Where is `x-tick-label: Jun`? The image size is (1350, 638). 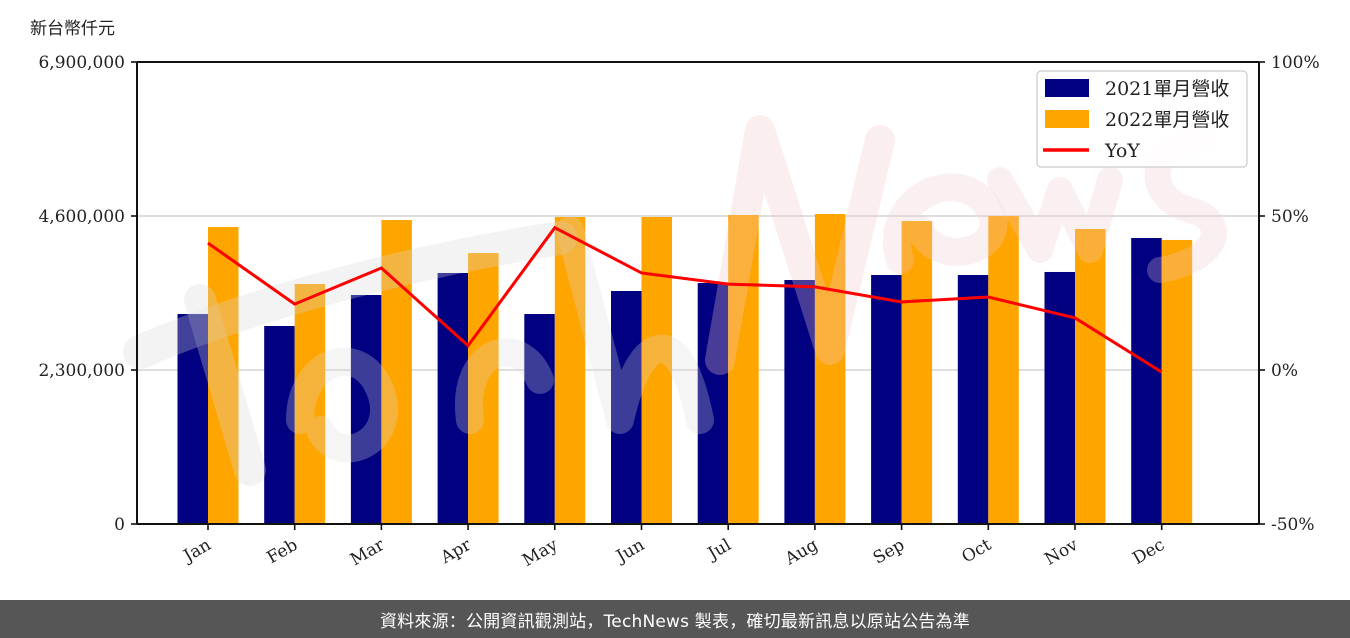 x-tick-label: Jun is located at coordinates (629, 551).